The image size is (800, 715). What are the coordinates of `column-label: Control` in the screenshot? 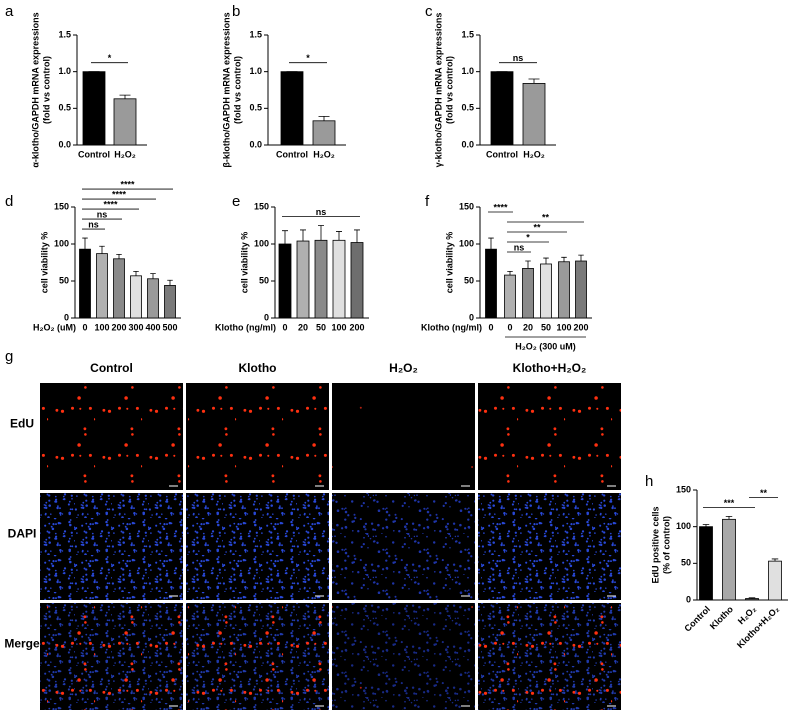 It's located at (111, 368).